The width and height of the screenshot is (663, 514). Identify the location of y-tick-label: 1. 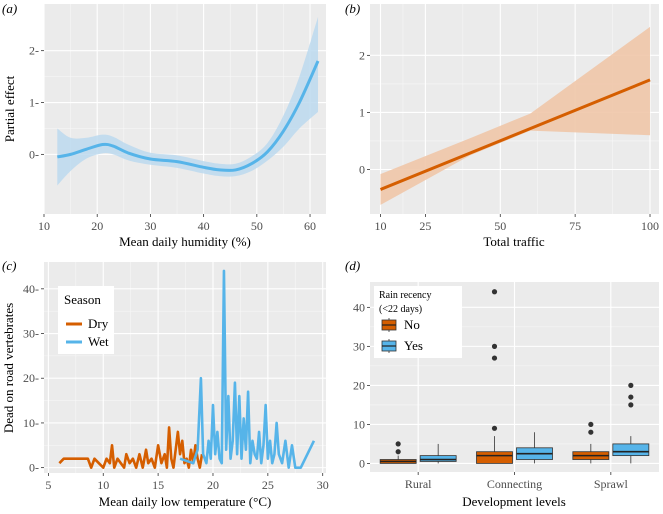
(362, 112).